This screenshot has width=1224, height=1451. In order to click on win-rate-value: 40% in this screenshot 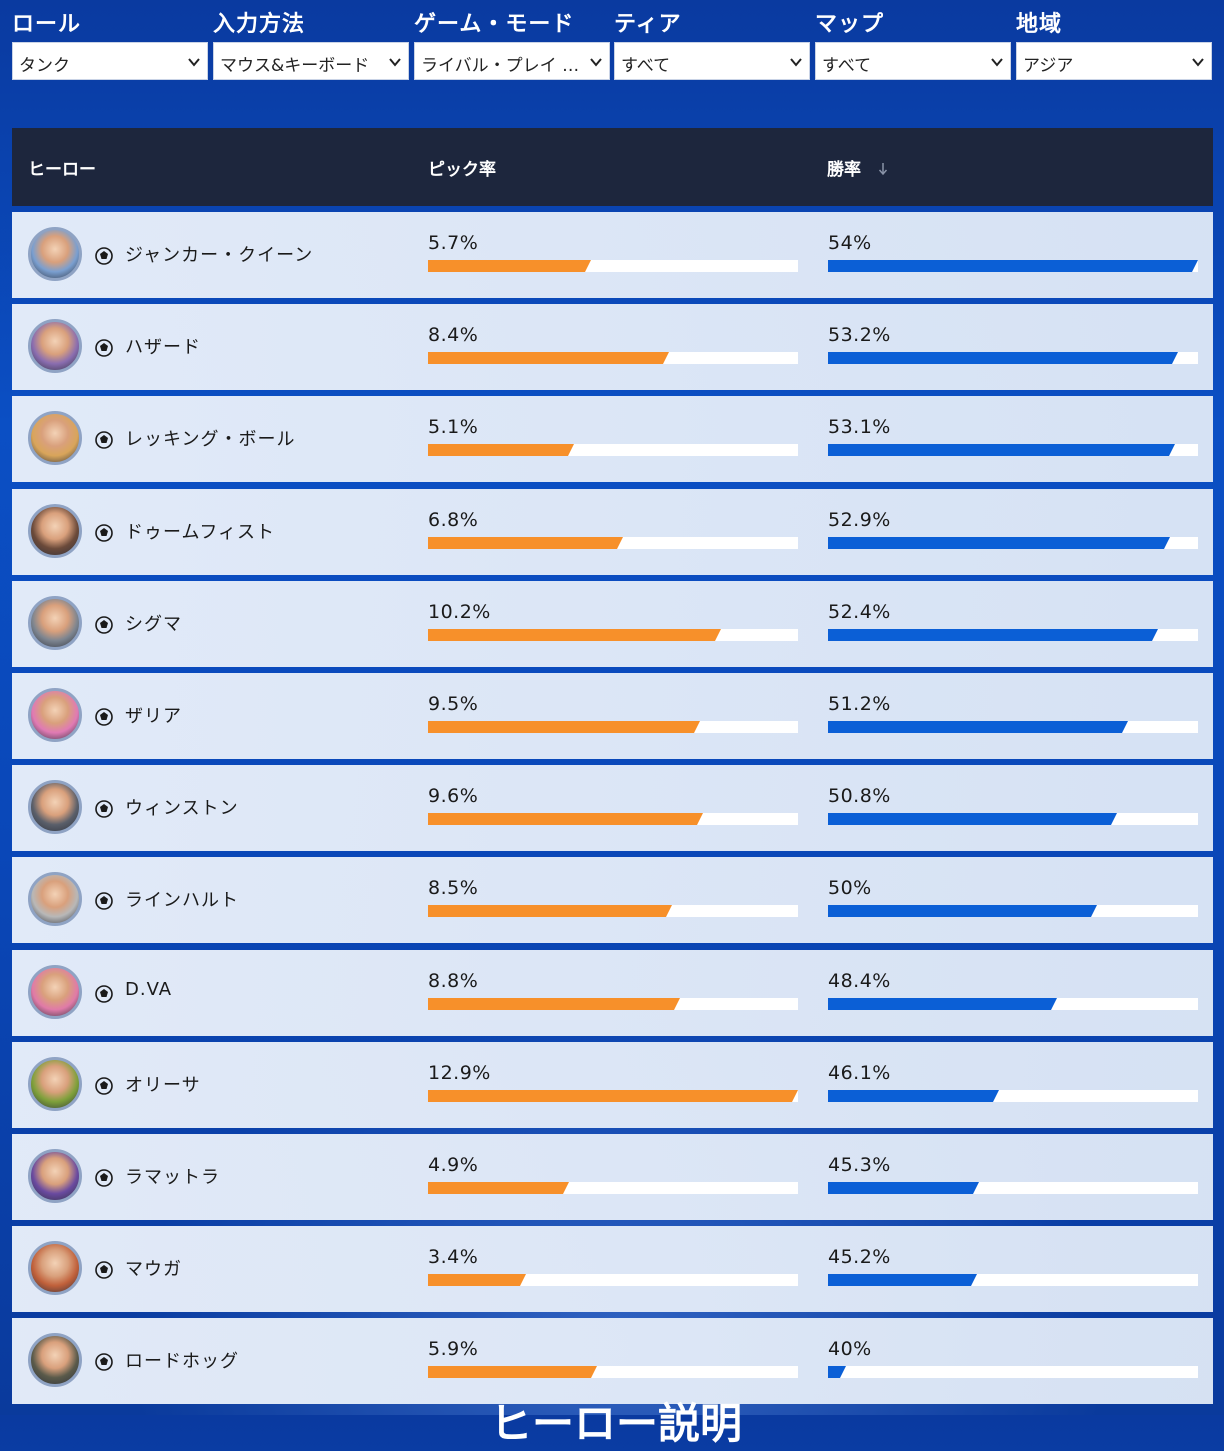, I will do `click(850, 1349)`.